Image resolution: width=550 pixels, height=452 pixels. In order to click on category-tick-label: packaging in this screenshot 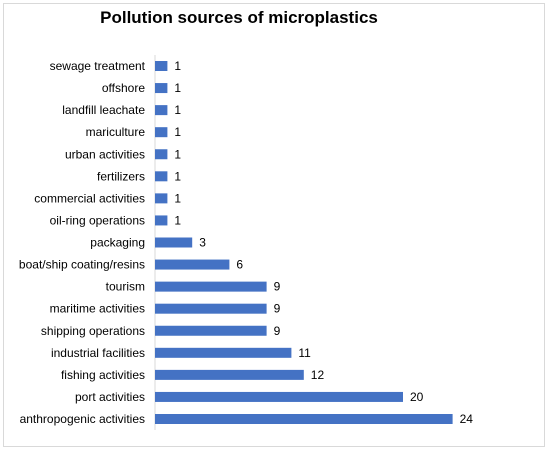, I will do `click(117, 243)`.